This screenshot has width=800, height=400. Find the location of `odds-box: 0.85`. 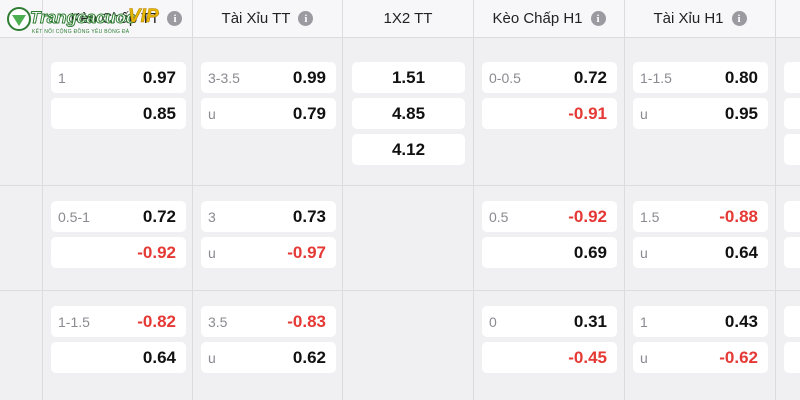

odds-box: 0.85 is located at coordinates (118, 113).